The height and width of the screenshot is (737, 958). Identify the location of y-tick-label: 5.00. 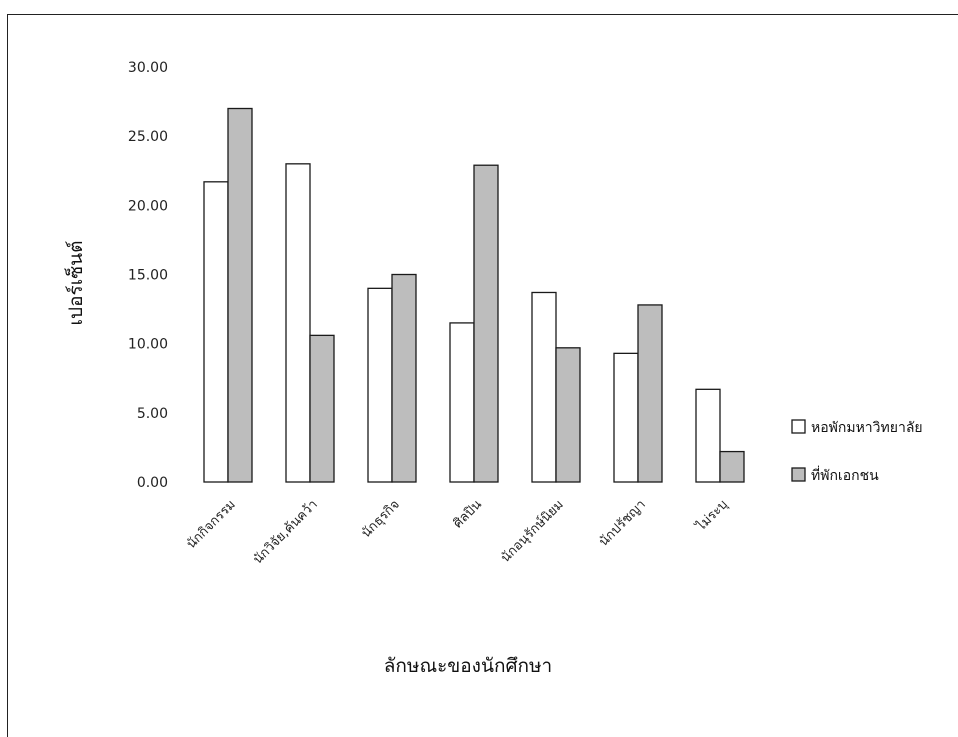
(152, 414).